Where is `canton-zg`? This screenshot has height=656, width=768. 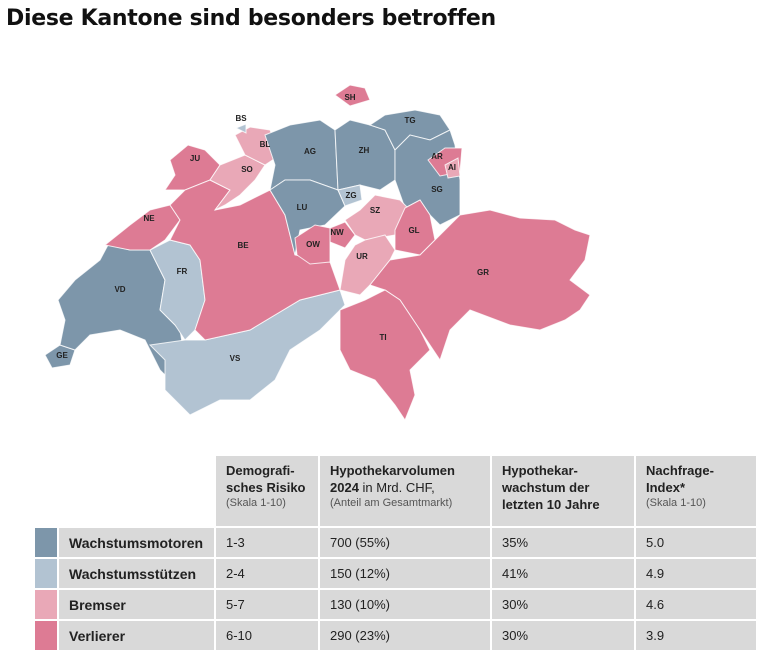 canton-zg is located at coordinates (350, 195).